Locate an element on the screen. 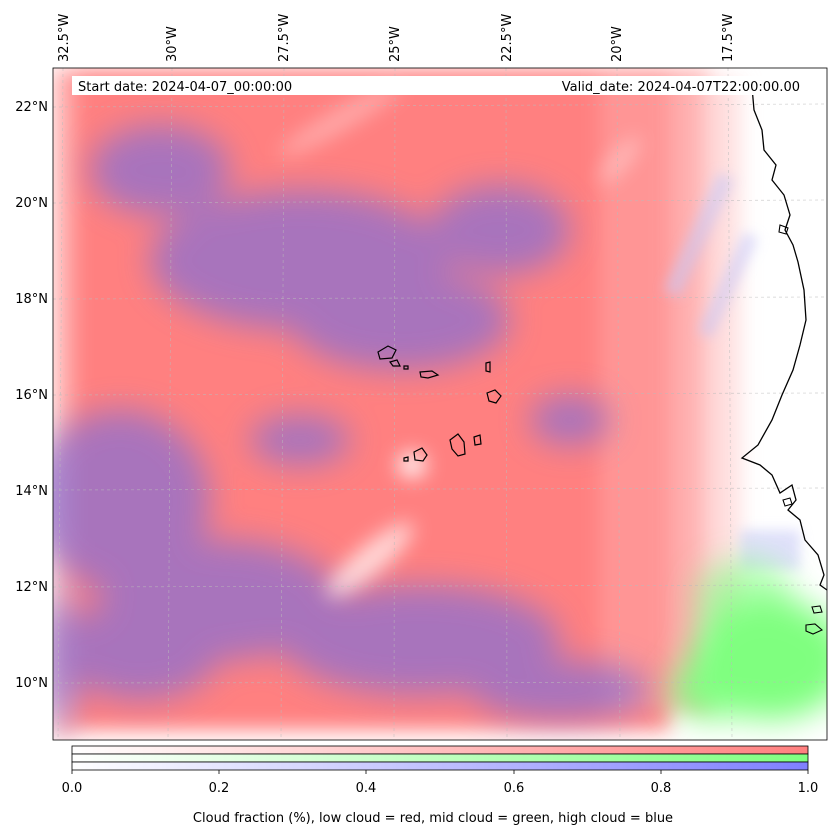 The width and height of the screenshot is (837, 836). colorbar-tick: 0.6 is located at coordinates (514, 788).